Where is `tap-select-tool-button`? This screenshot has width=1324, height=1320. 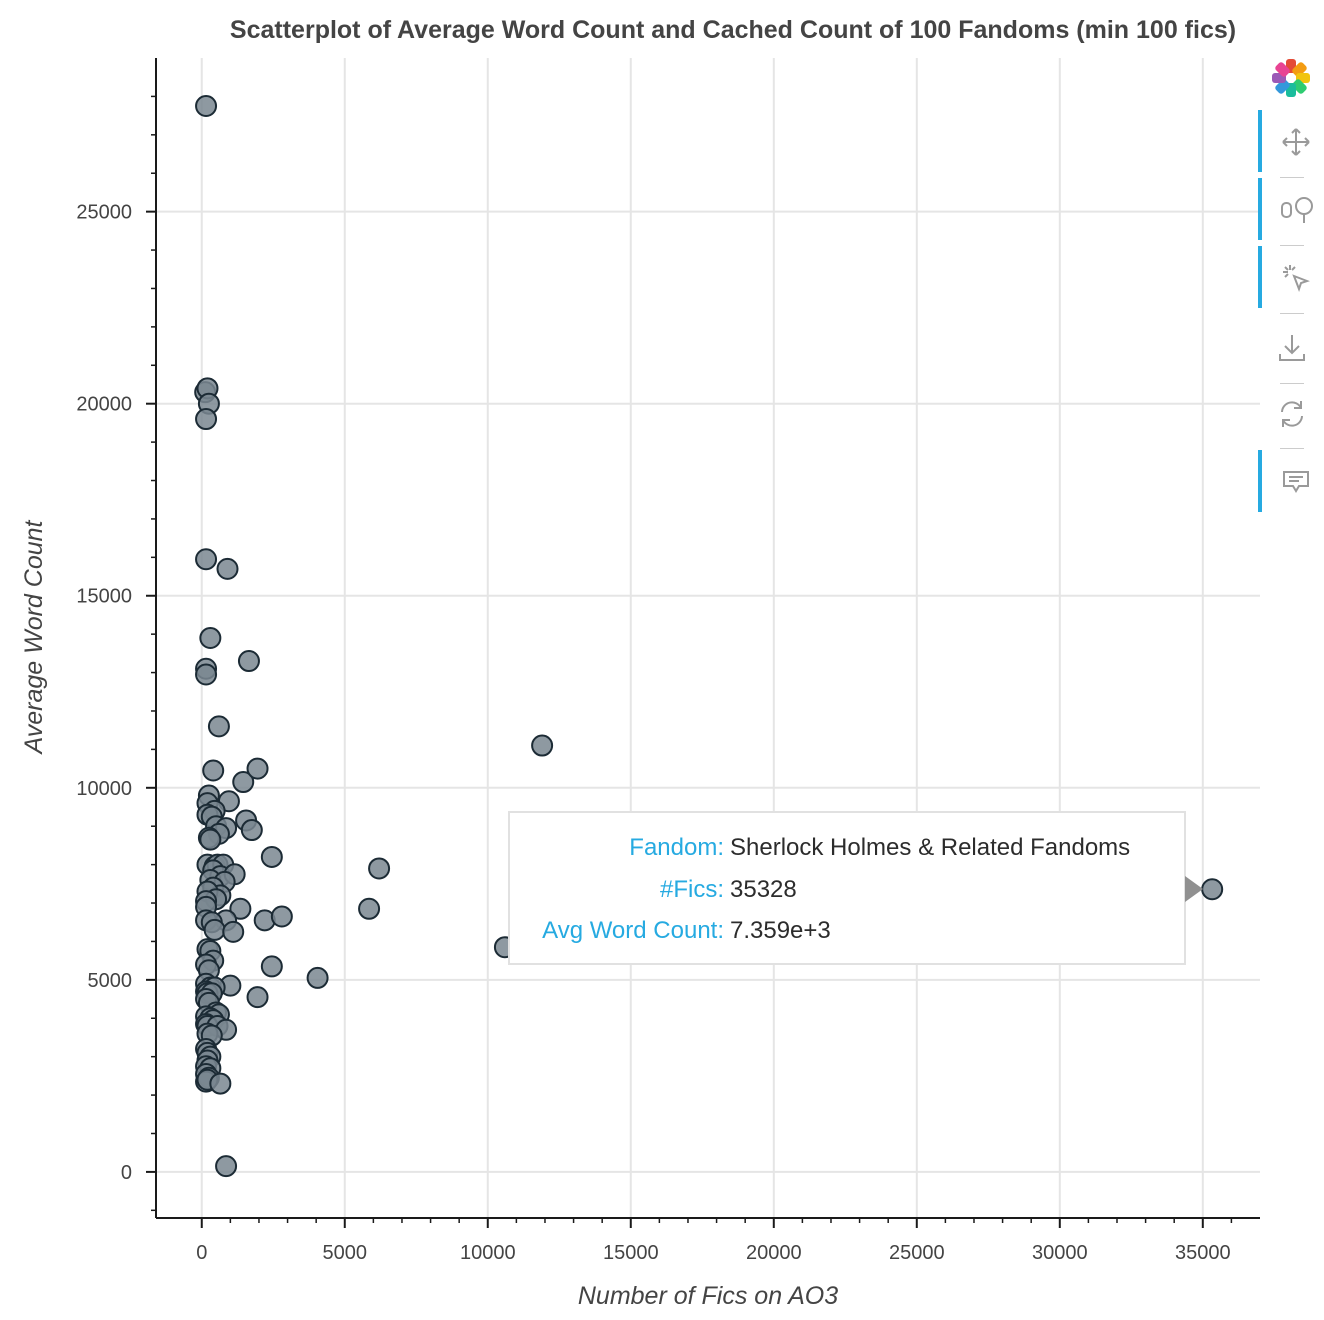 tap-select-tool-button is located at coordinates (1291, 277).